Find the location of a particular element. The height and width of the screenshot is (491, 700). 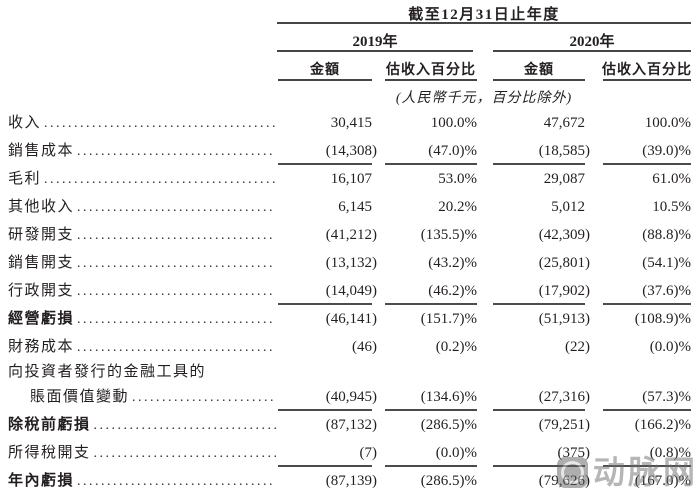

value-cell: (0.8)% is located at coordinates (647, 456).